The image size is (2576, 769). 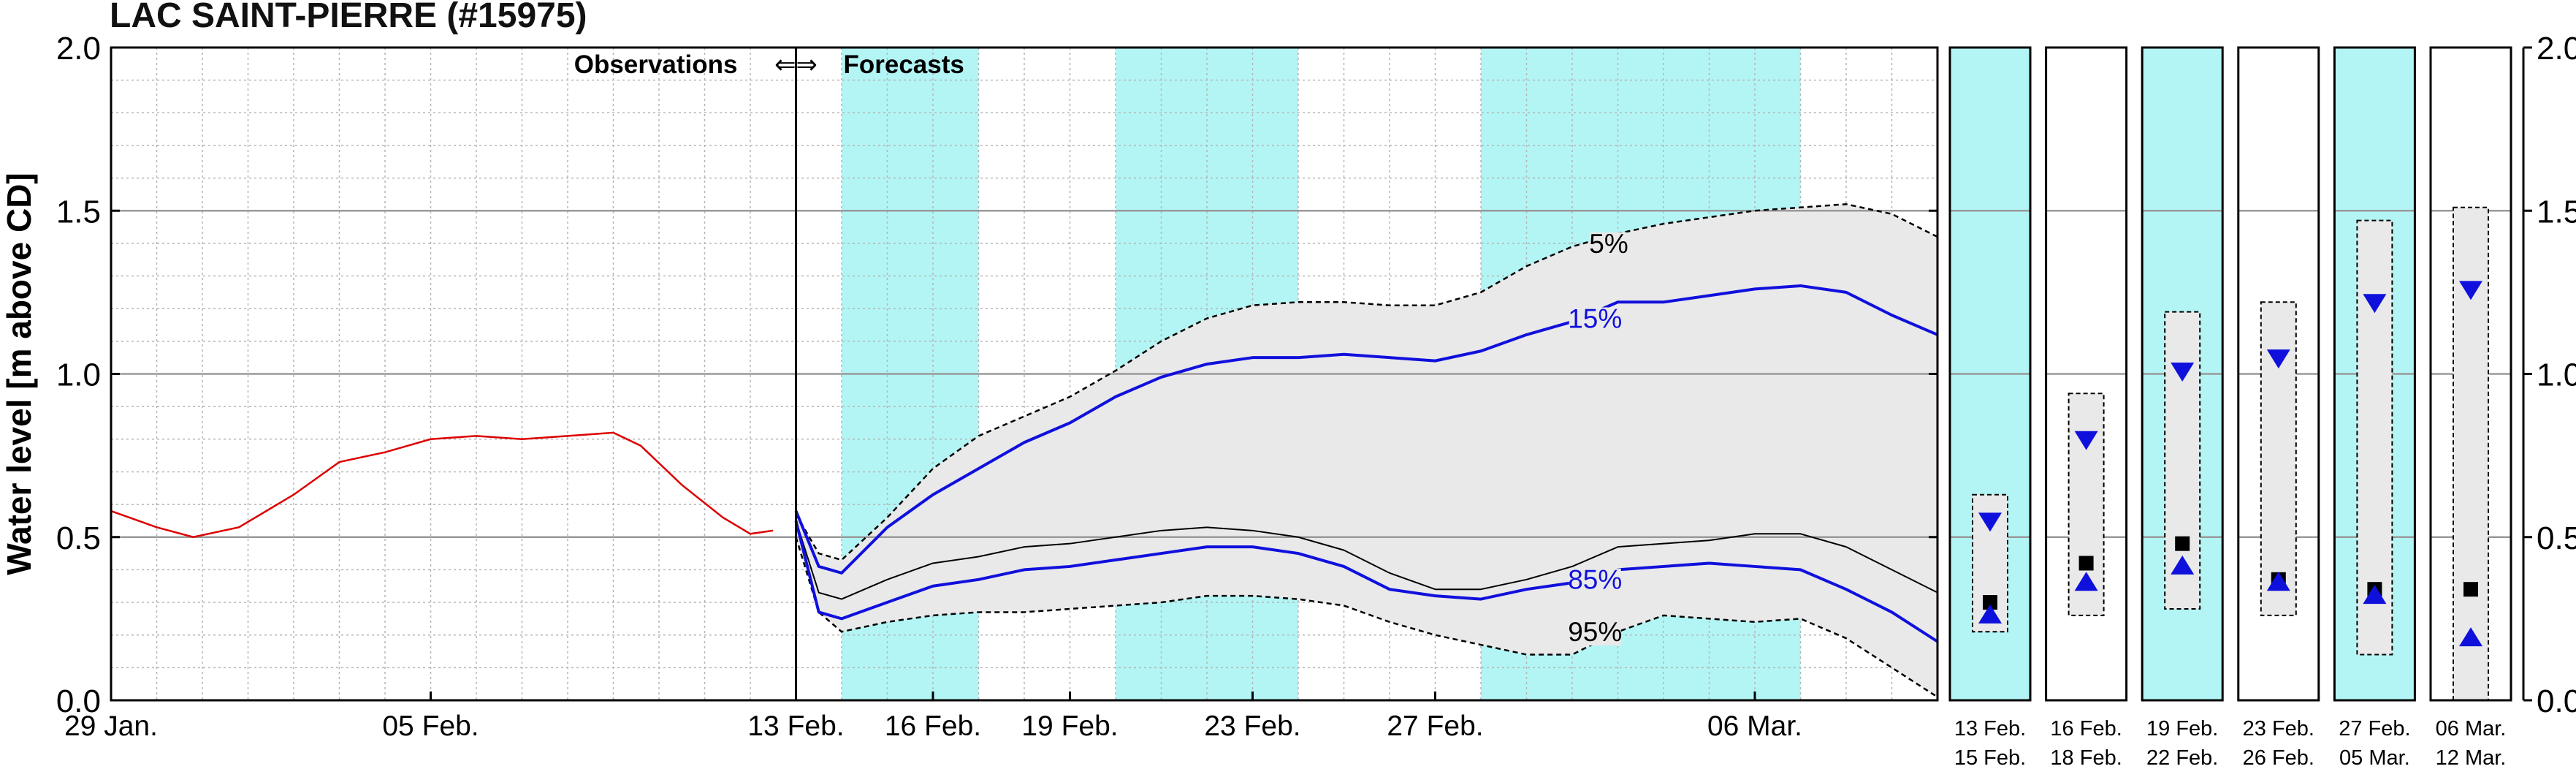 What do you see at coordinates (2557, 212) in the screenshot?
I see `right-y-tick-label: 1.5` at bounding box center [2557, 212].